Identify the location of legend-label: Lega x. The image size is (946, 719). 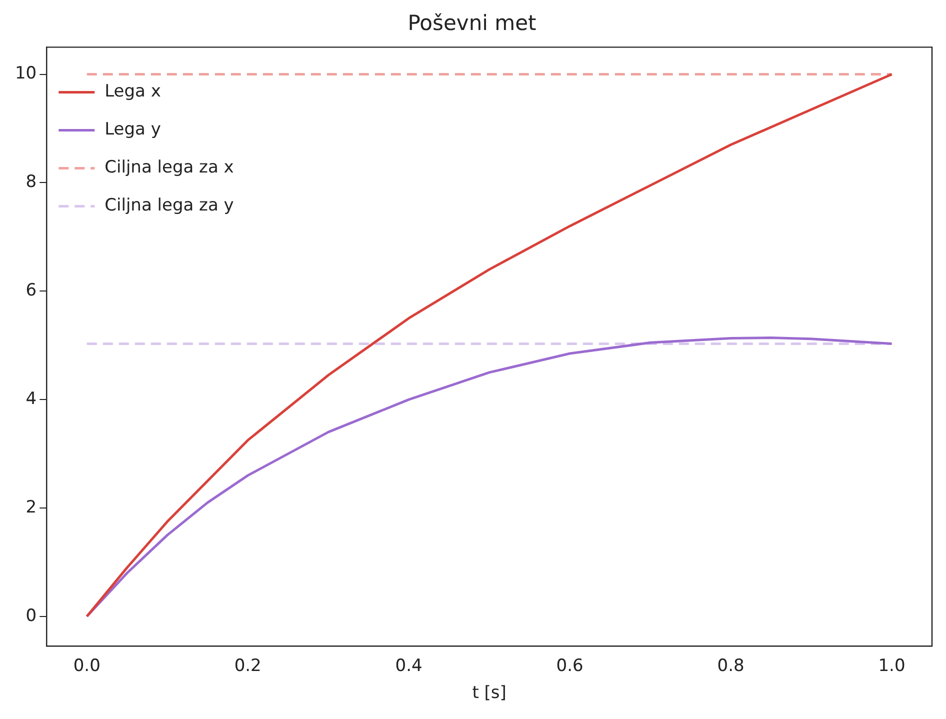
(132, 92).